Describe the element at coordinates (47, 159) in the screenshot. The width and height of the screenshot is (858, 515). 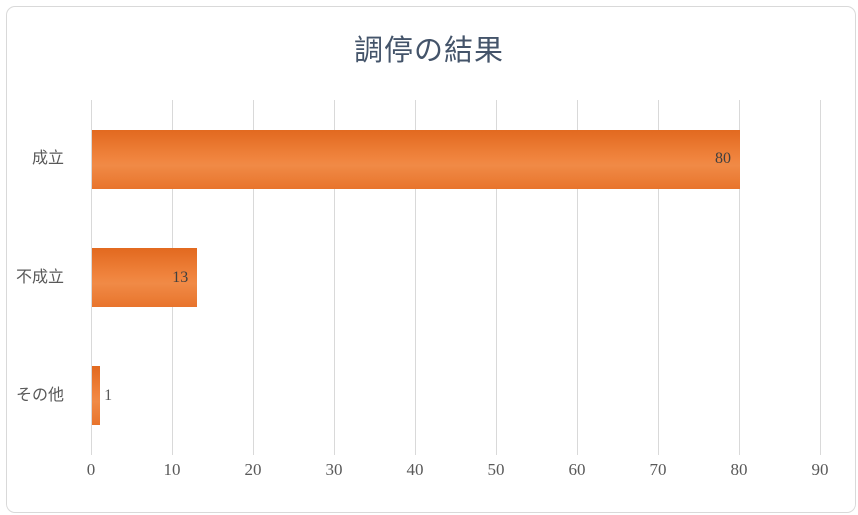
I see `category-label-成立: 成立` at that location.